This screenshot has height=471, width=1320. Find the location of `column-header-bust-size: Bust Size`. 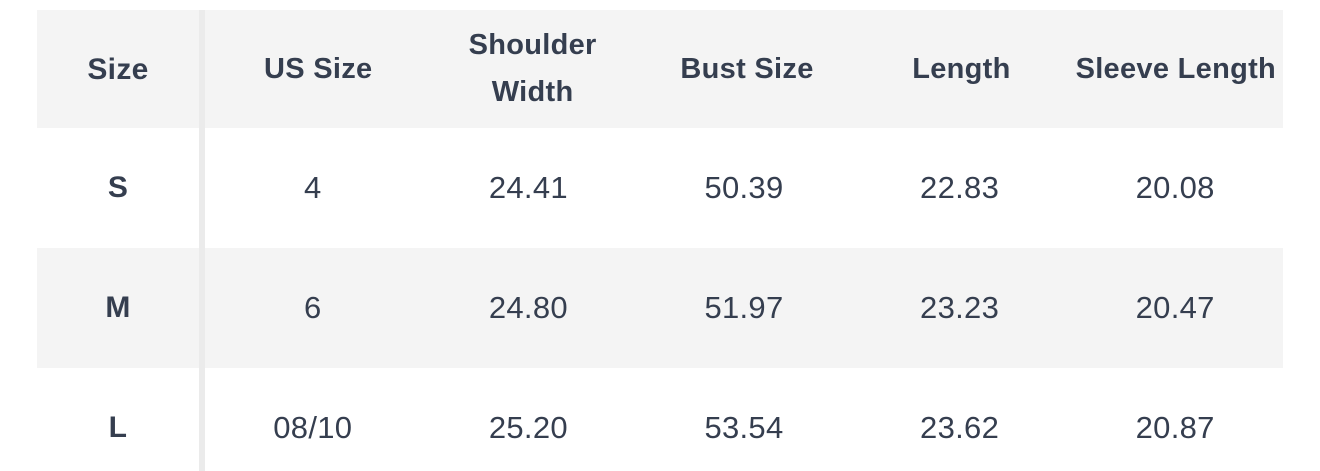

column-header-bust-size: Bust Size is located at coordinates (747, 68).